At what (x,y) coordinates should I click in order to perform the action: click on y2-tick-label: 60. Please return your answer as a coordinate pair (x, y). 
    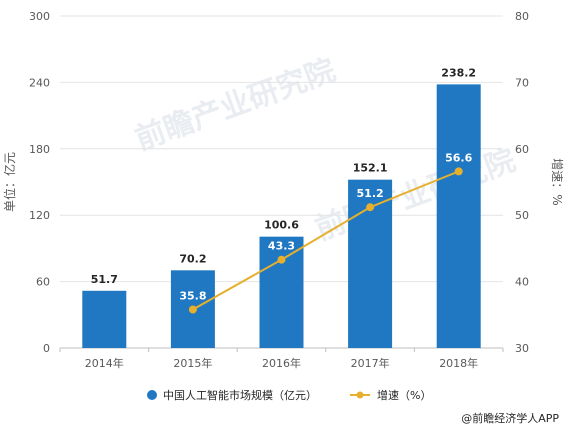
    Looking at the image, I should click on (522, 149).